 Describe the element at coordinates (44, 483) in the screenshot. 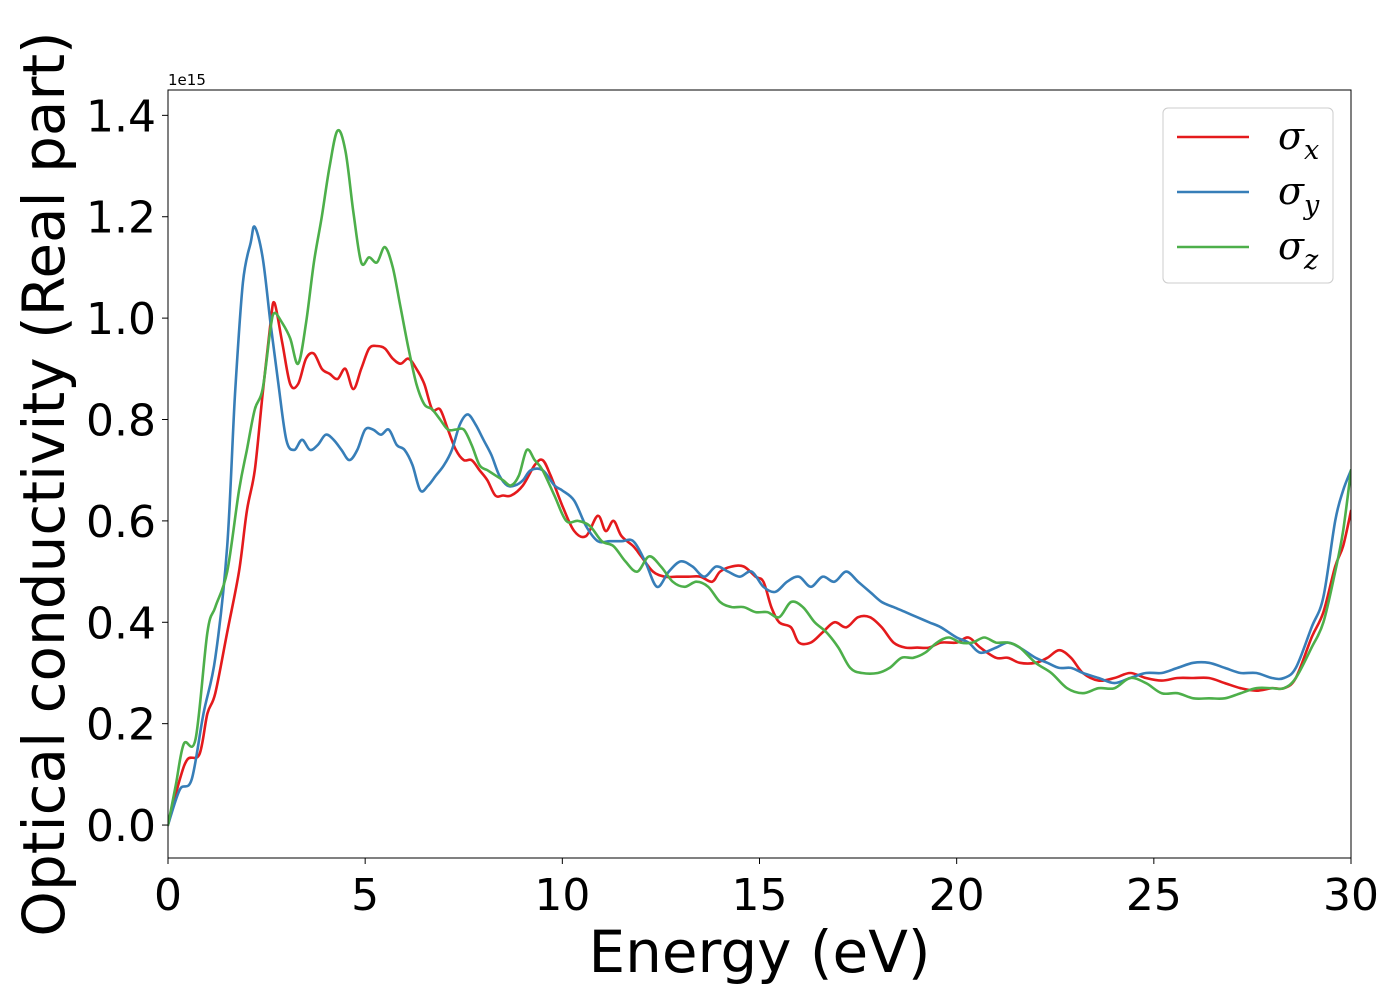

I see `y-axis-title: Optical conductivity (Real part)` at that location.